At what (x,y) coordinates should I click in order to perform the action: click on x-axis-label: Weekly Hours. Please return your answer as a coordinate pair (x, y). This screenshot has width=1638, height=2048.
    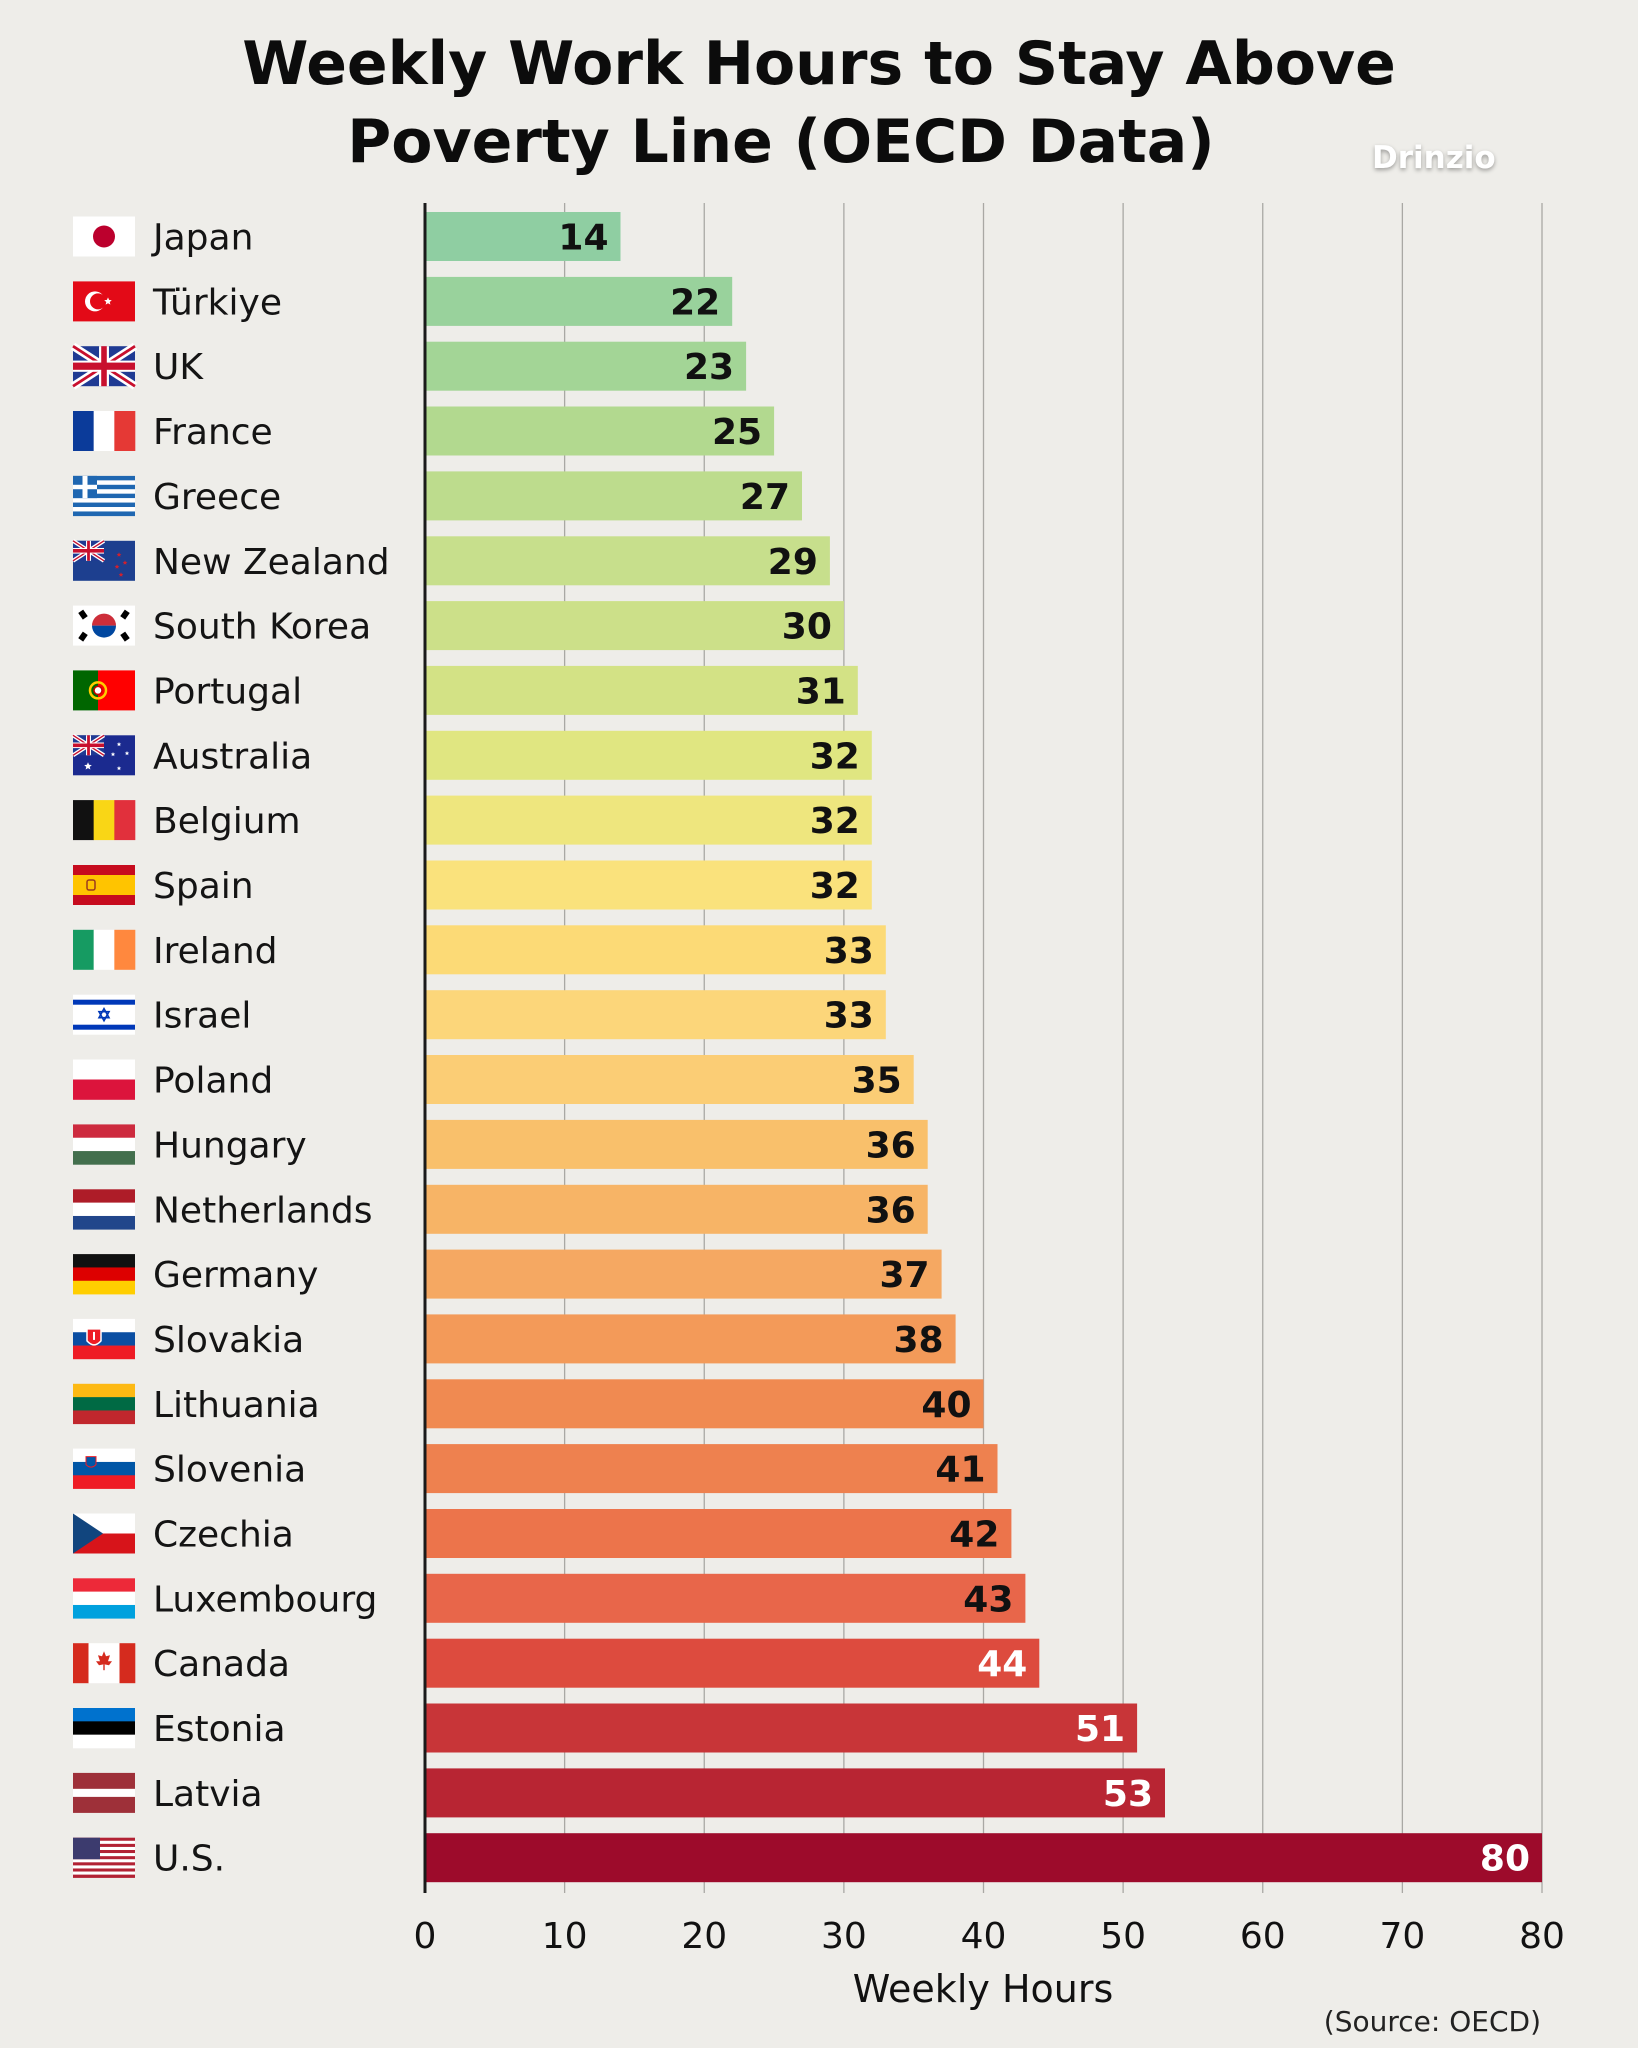
    Looking at the image, I should click on (983, 1989).